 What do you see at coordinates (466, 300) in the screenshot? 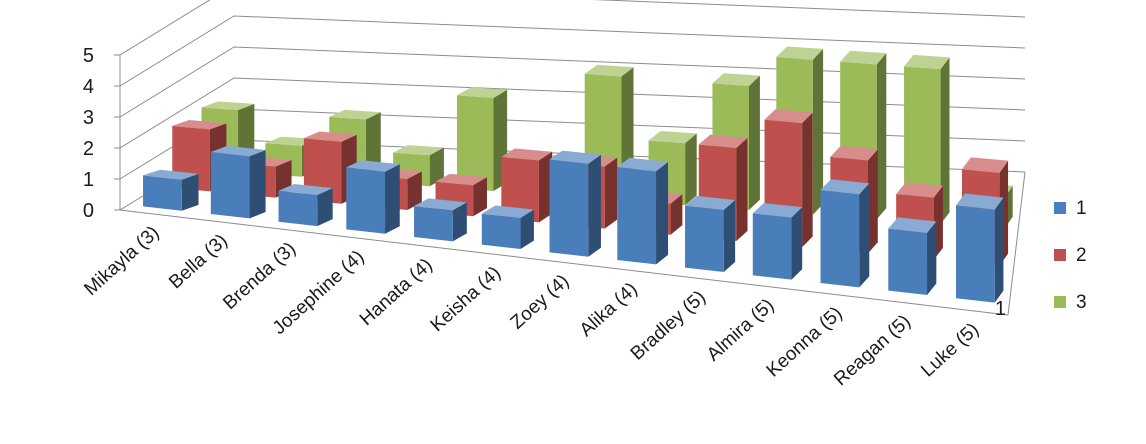
I see `x-tick-label: Keisha (4)` at bounding box center [466, 300].